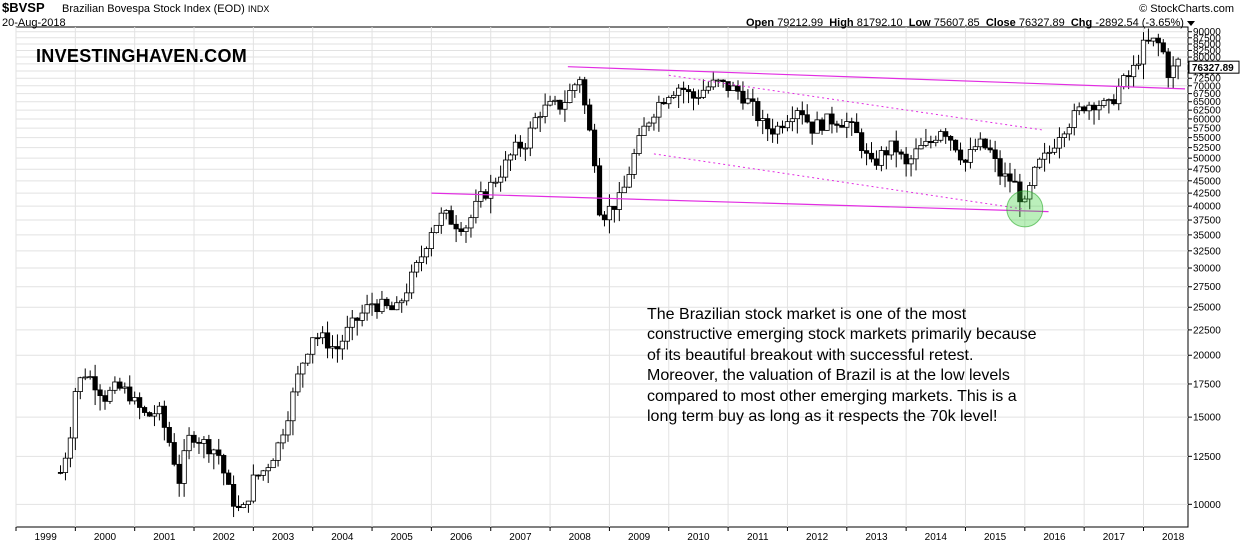  I want to click on retest-circle, so click(1025, 209).